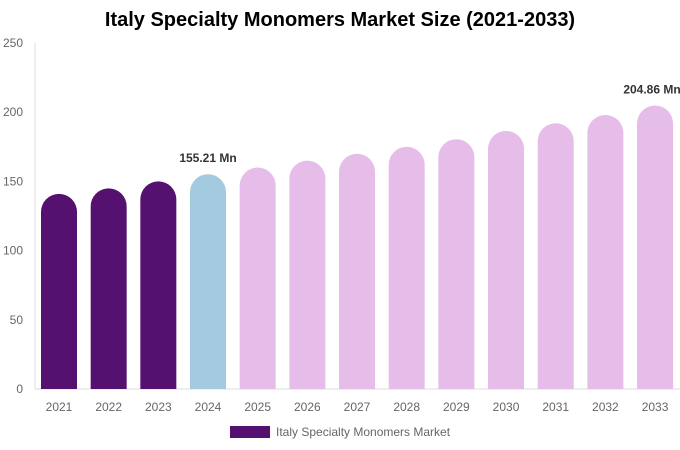 The image size is (680, 450). I want to click on x-tick-label: 2028, so click(406, 407).